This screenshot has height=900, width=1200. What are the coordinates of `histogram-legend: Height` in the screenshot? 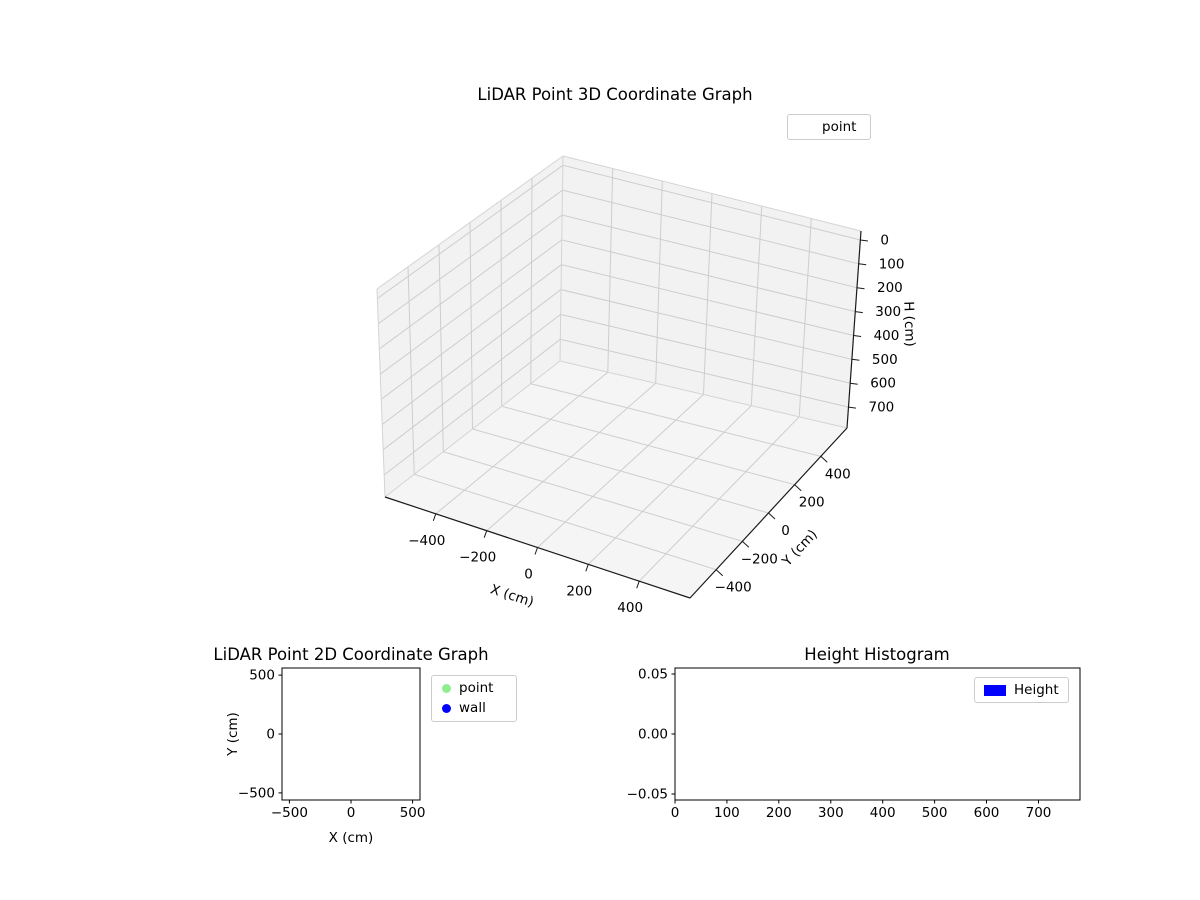 It's located at (1021, 690).